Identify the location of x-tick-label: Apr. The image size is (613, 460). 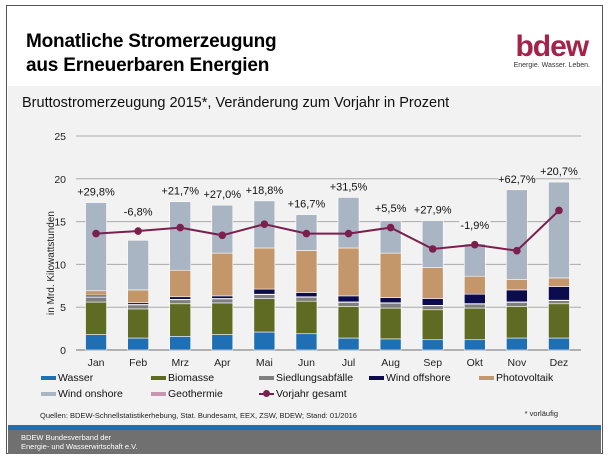
(222, 363).